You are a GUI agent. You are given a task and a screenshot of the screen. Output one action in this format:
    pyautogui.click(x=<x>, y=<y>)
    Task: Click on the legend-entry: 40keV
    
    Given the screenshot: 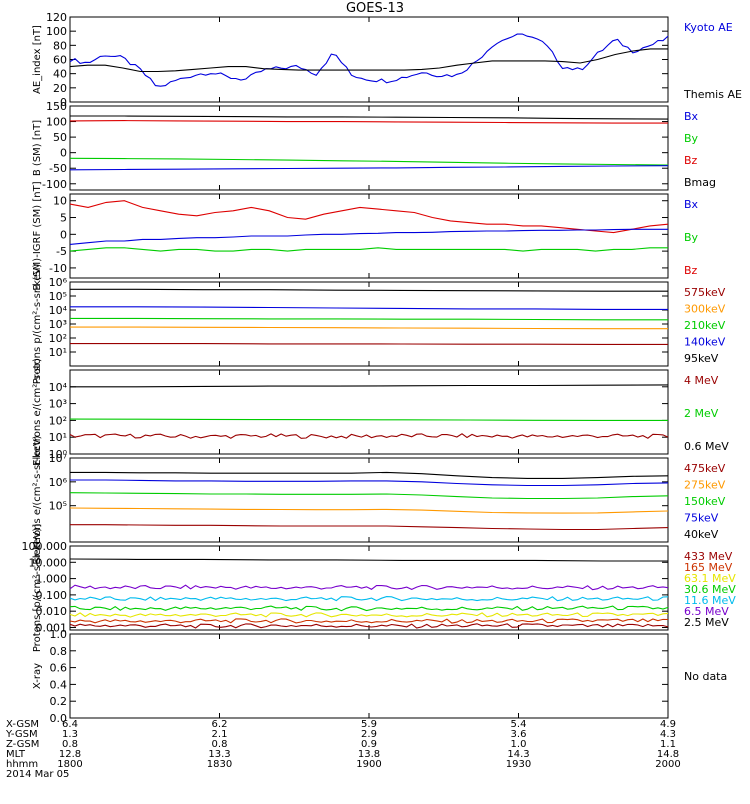 What is the action you would take?
    pyautogui.click(x=701, y=534)
    